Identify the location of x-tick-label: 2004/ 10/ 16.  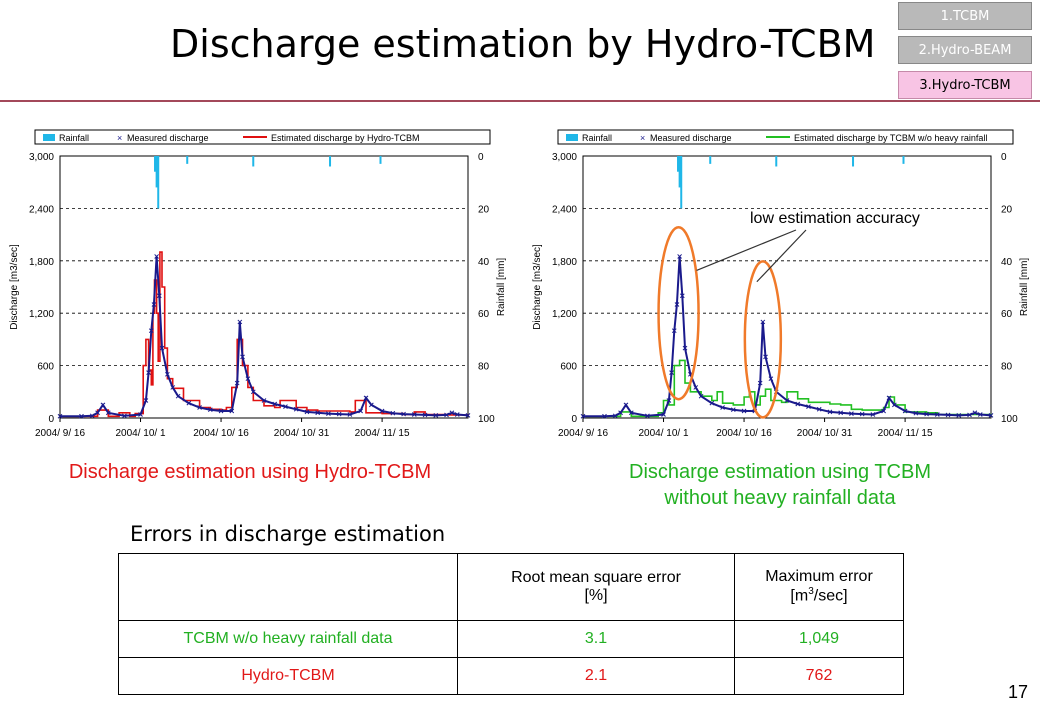
(744, 433).